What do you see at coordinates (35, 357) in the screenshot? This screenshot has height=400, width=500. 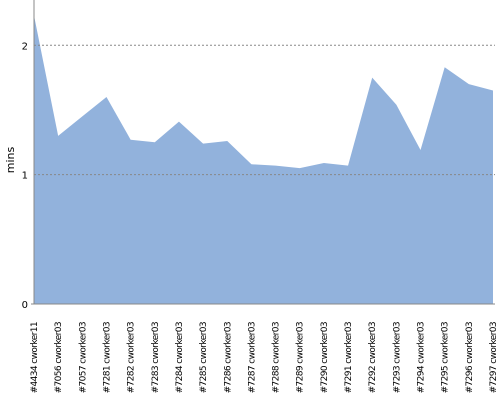 I see `x-tick-label: #4434 cworker11` at bounding box center [35, 357].